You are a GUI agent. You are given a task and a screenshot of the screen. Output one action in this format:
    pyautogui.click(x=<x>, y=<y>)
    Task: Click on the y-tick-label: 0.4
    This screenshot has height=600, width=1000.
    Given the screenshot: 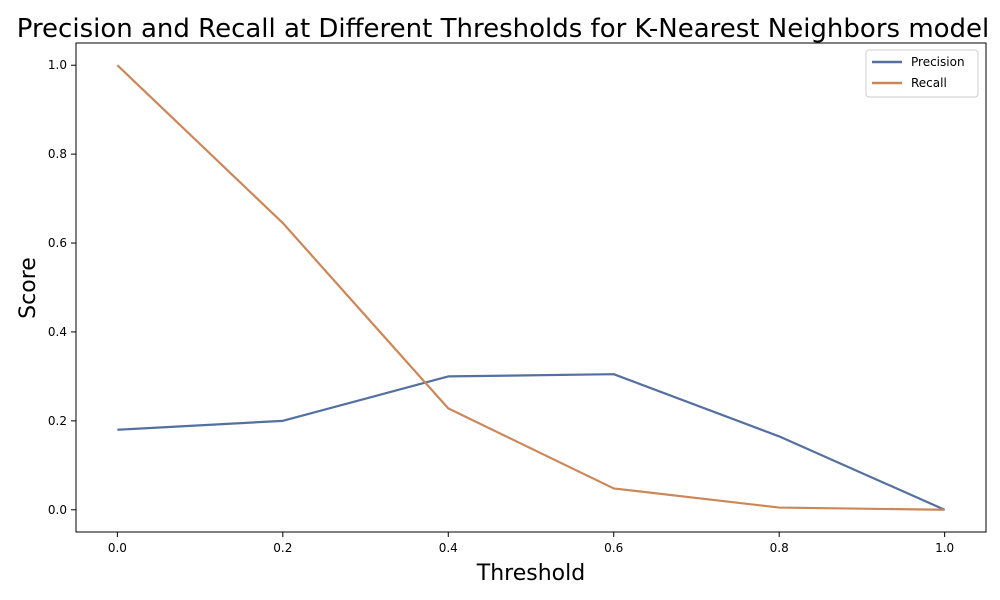 What is the action you would take?
    pyautogui.click(x=57, y=332)
    